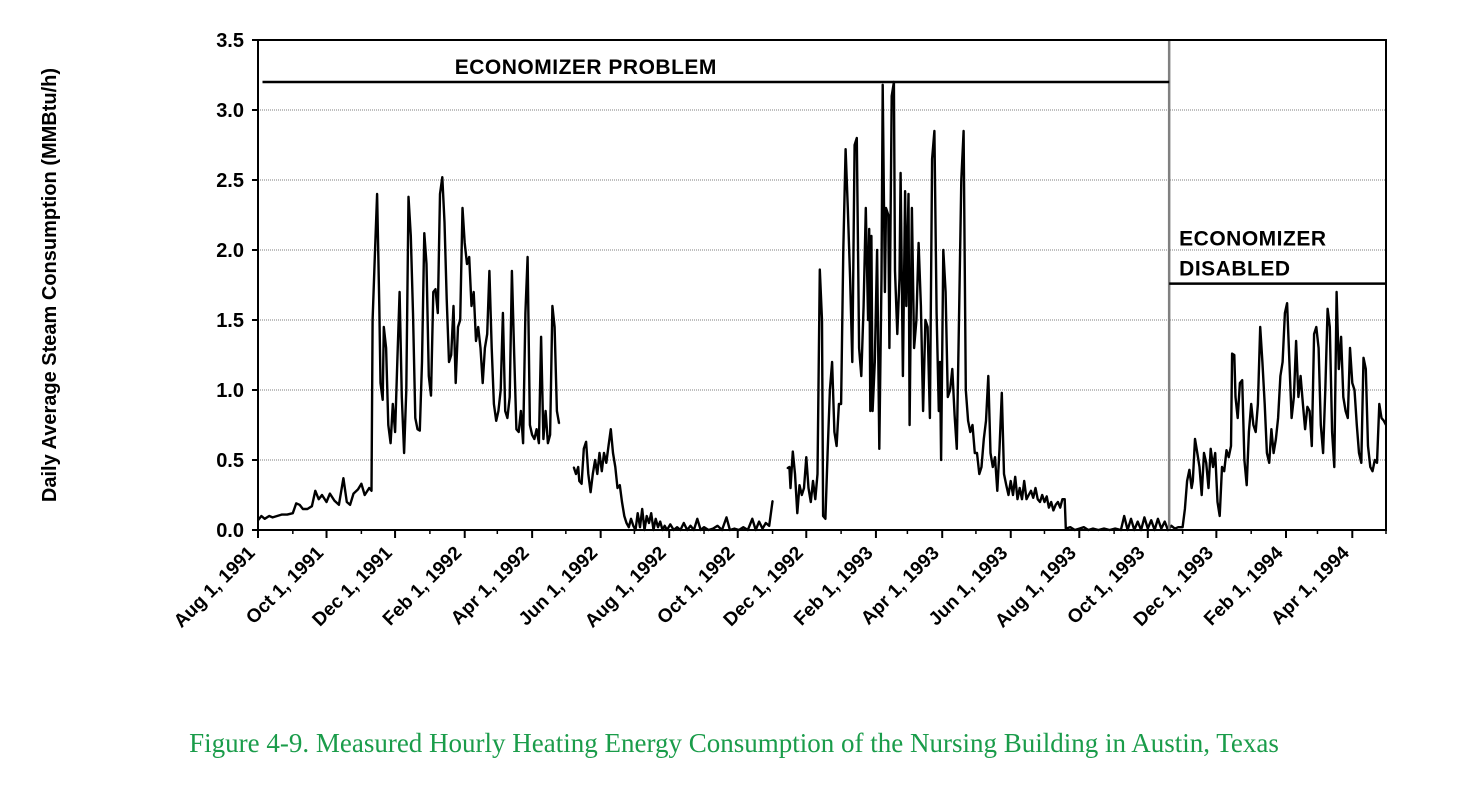  Describe the element at coordinates (230, 181) in the screenshot. I see `y-tick-label: 2.5` at that location.